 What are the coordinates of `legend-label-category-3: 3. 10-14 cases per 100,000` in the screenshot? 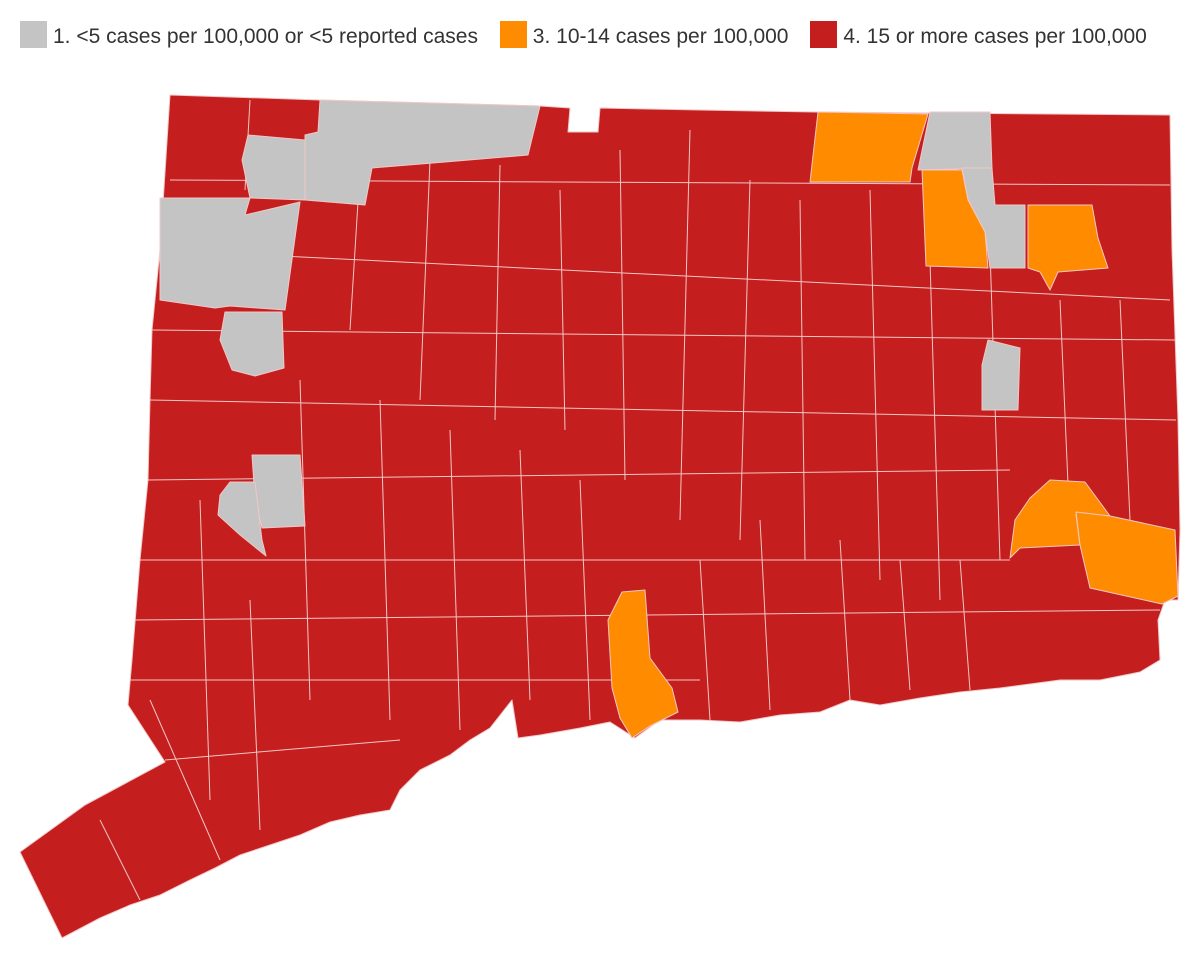 It's located at (660, 36).